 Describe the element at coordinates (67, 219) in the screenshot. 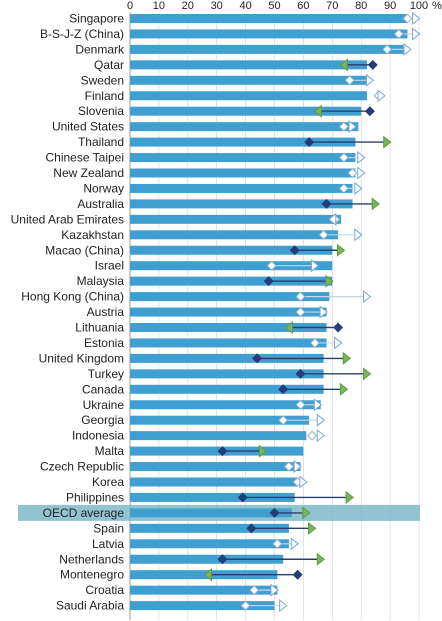

I see `category-label: United Arab Emirates` at that location.